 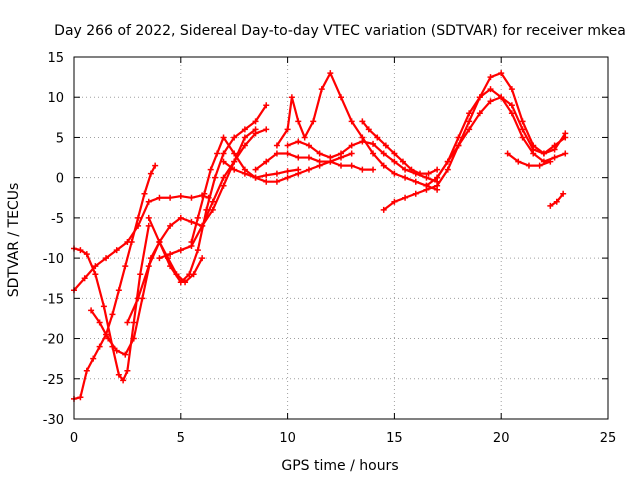 What do you see at coordinates (55, 58) in the screenshot?
I see `y-tick-label: 15` at bounding box center [55, 58].